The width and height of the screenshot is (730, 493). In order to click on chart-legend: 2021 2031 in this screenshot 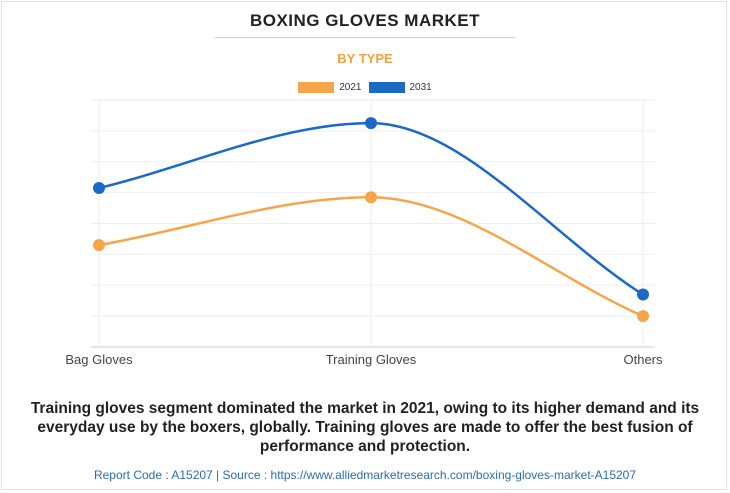, I will do `click(365, 87)`.